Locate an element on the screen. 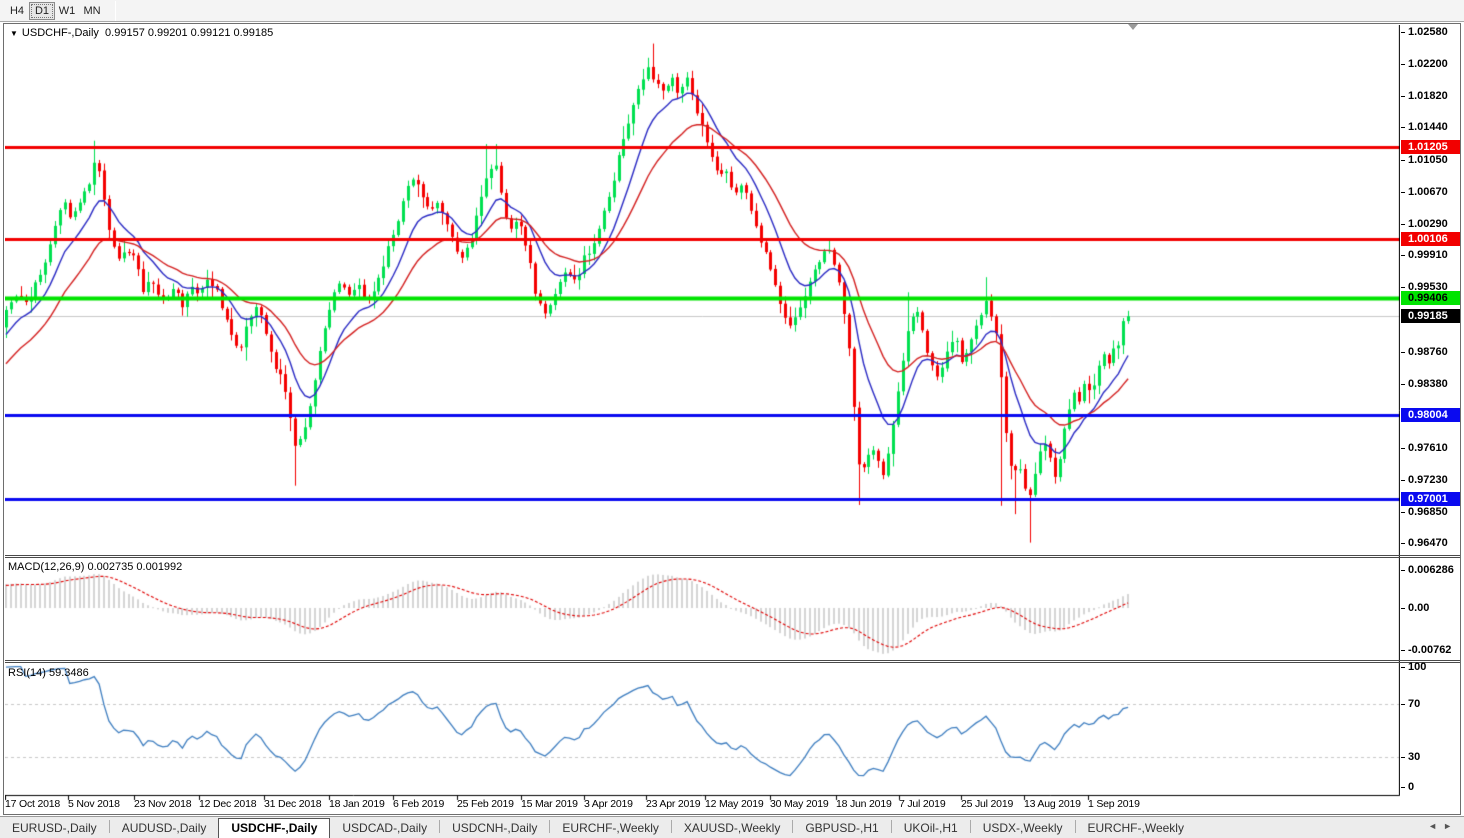 The width and height of the screenshot is (1464, 838). macd-indicator-label: MACD(12,26,9) 0.002735 0.001992 is located at coordinates (95, 567).